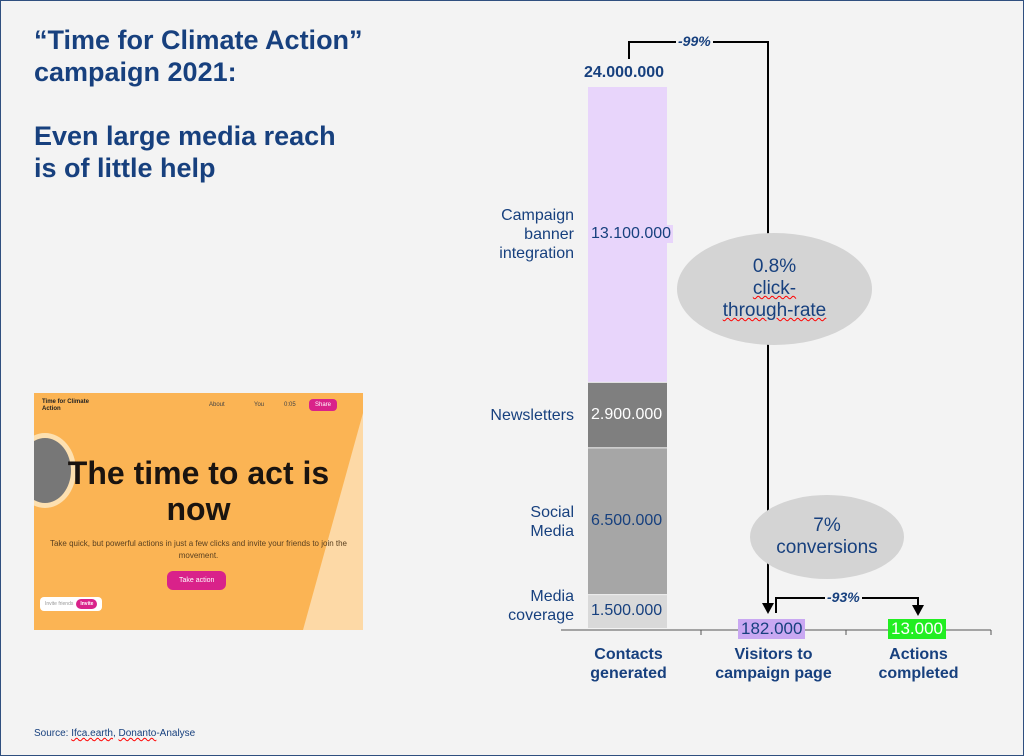 Image resolution: width=1024 pixels, height=756 pixels. What do you see at coordinates (772, 629) in the screenshot?
I see `visitors-value: 182.000` at bounding box center [772, 629].